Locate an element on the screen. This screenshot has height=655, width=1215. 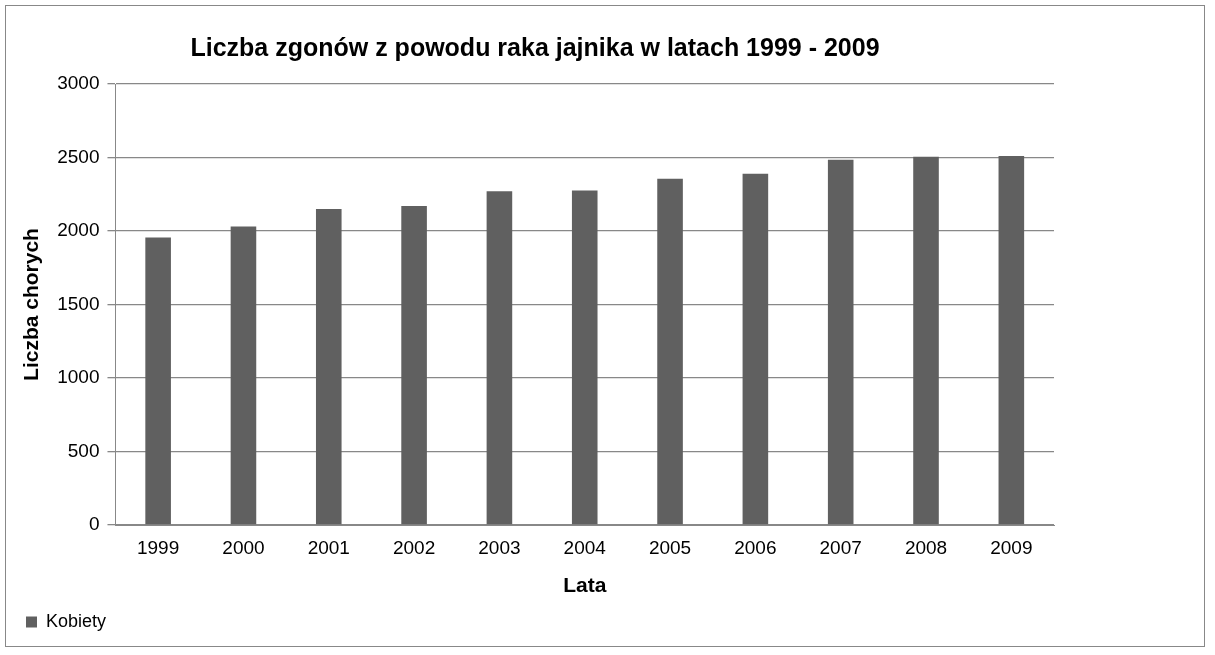
x-tick-label: 2008 is located at coordinates (926, 547).